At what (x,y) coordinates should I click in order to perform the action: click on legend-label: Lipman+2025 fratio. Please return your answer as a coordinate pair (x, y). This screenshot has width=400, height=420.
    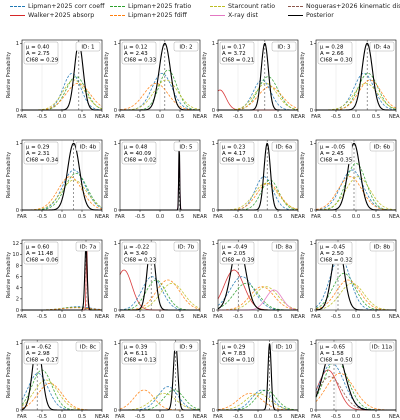
    Looking at the image, I should click on (160, 6).